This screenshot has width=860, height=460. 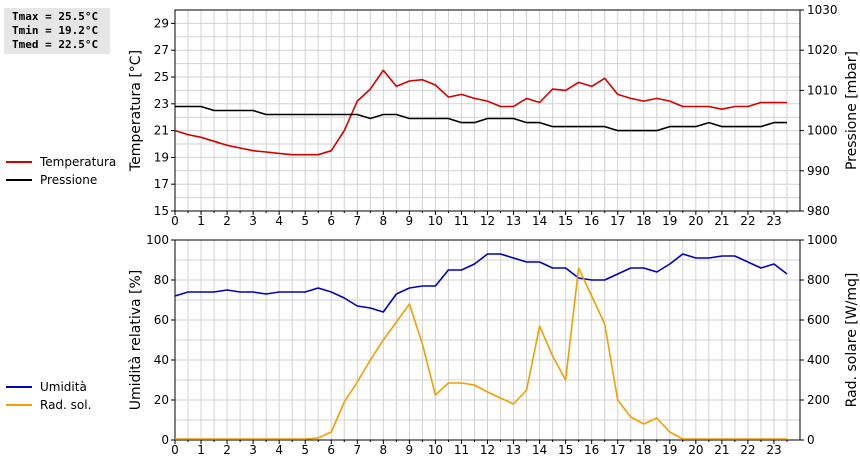 What do you see at coordinates (161, 131) in the screenshot?
I see `y-tick-label: 21` at bounding box center [161, 131].